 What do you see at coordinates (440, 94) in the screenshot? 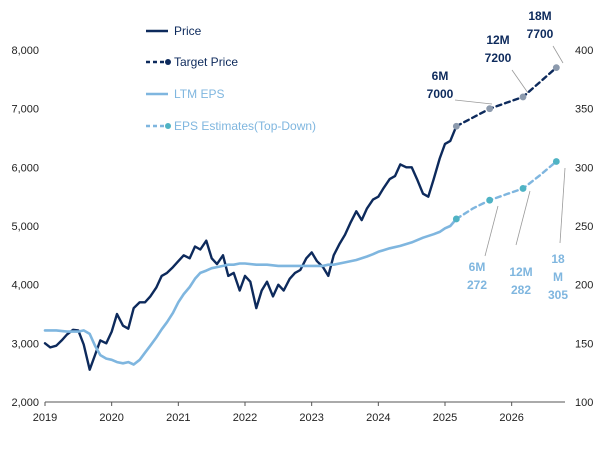
I see `annotation-label: 7000` at bounding box center [440, 94].